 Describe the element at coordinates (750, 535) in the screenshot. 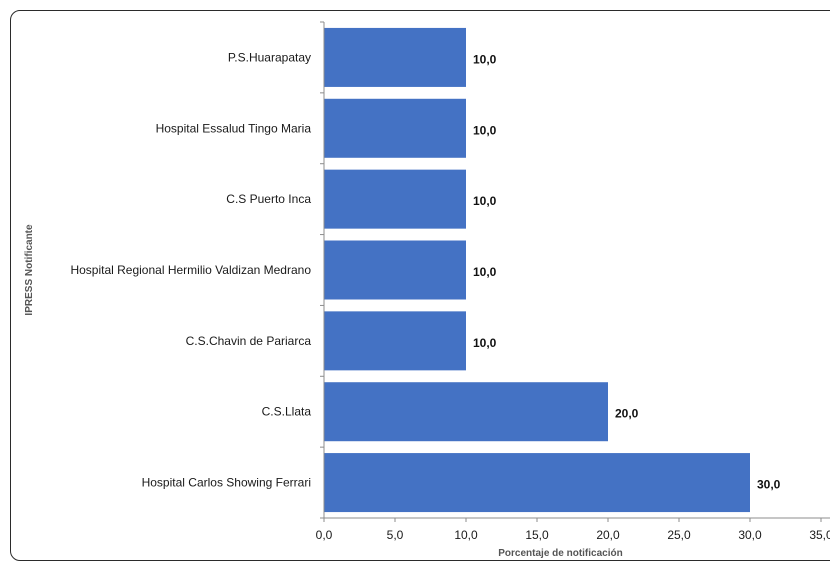

I see `x-tick-label: 30,0` at that location.